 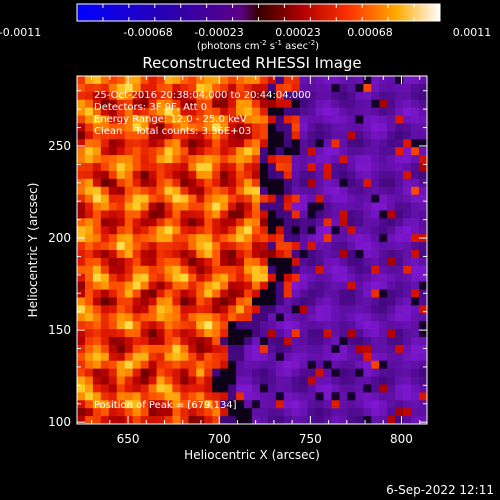 I want to click on x-tick-label: 700, so click(x=219, y=439).